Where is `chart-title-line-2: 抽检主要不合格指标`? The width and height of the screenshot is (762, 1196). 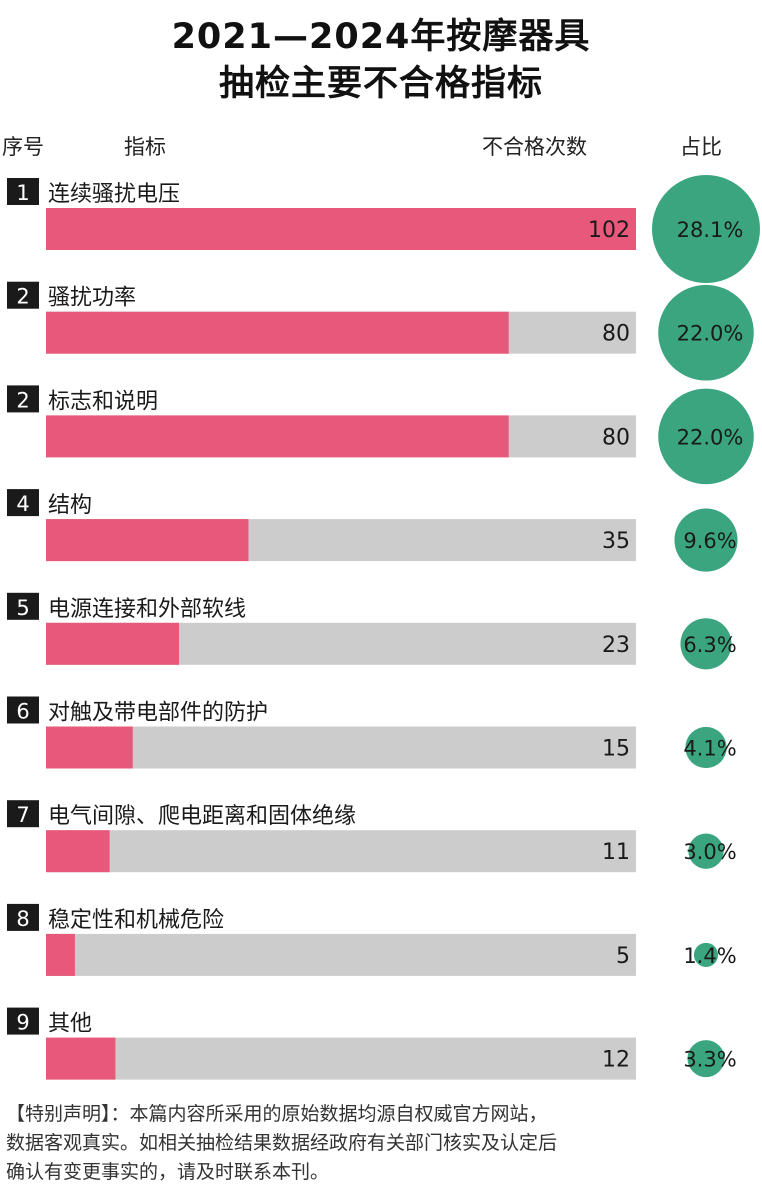 chart-title-line-2: 抽检主要不合格指标 is located at coordinates (380, 84).